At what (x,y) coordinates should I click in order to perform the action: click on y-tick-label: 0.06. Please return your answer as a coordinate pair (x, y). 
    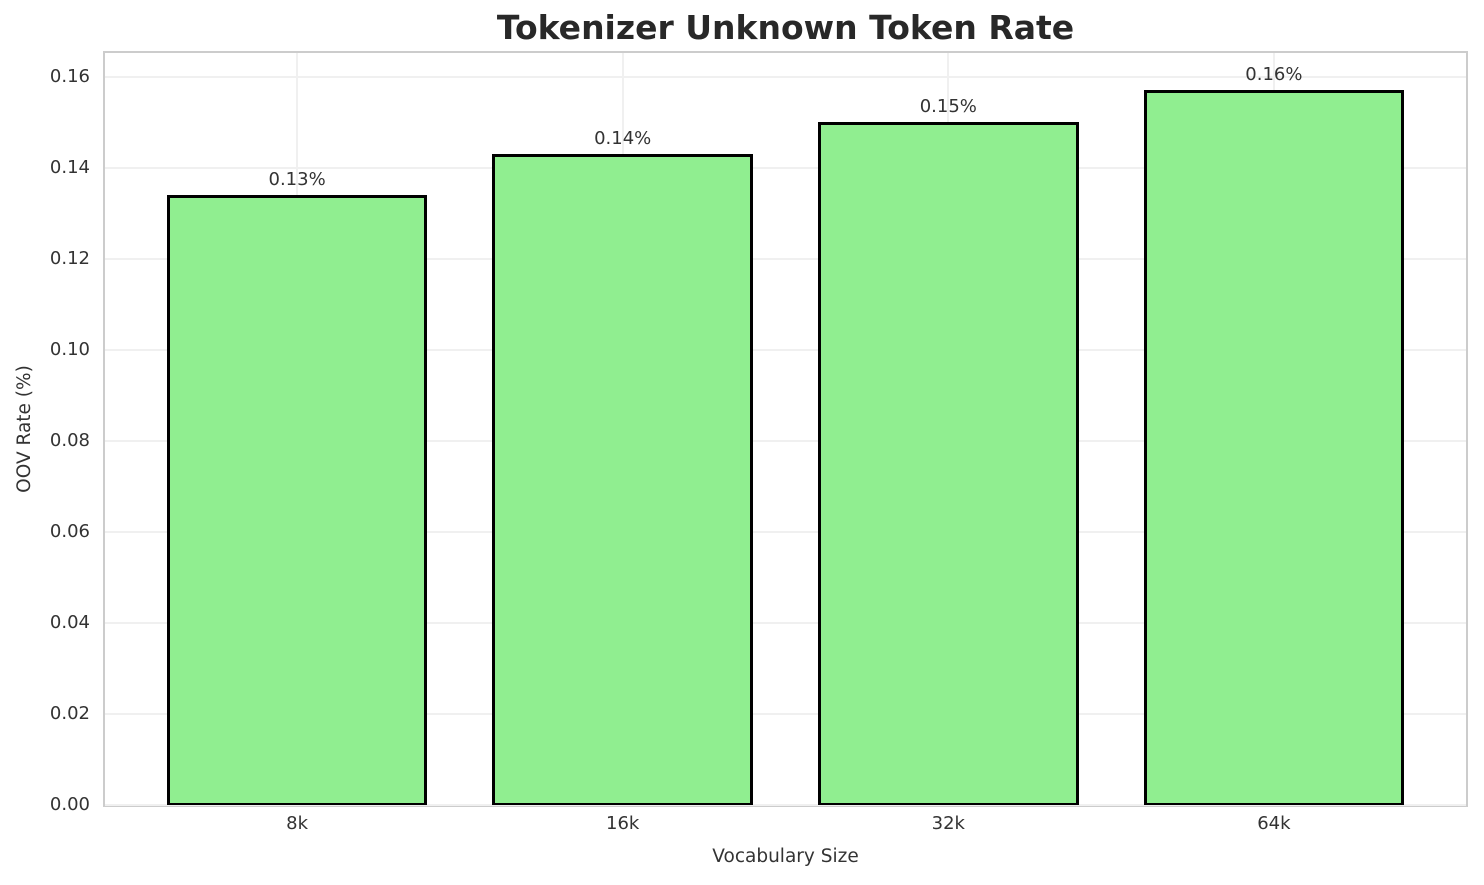
    Looking at the image, I should click on (69, 531).